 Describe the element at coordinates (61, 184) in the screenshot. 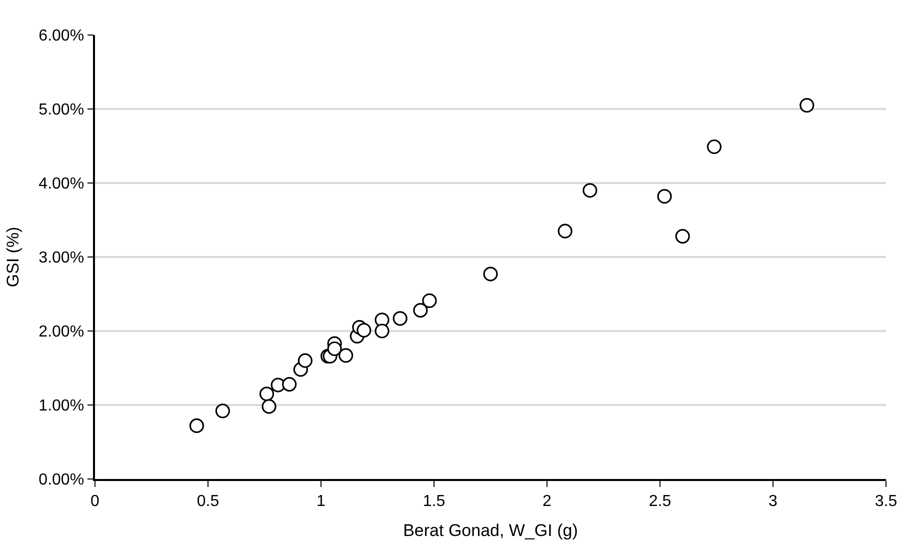

I see `y-tick-label: 4.00%` at that location.